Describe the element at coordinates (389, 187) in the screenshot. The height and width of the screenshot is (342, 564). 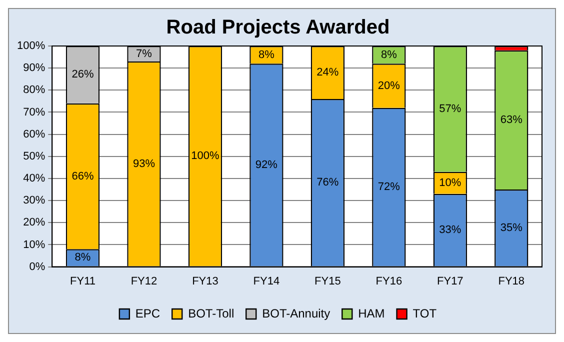
I see `data-label: 72%` at that location.